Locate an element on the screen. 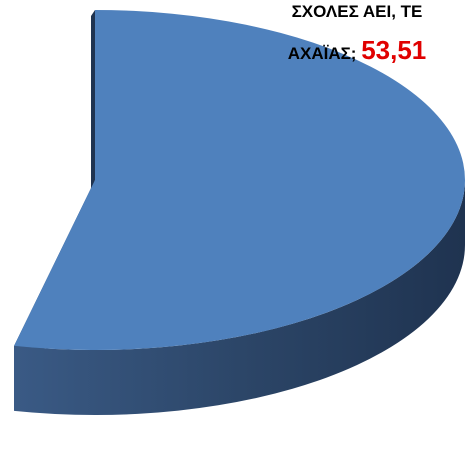  data-label: ΣΧΟΛΕΣ ΑΕΙ, ΤΕ ΑΧΑΪΑΣ; 53,51 is located at coordinates (357, 36).